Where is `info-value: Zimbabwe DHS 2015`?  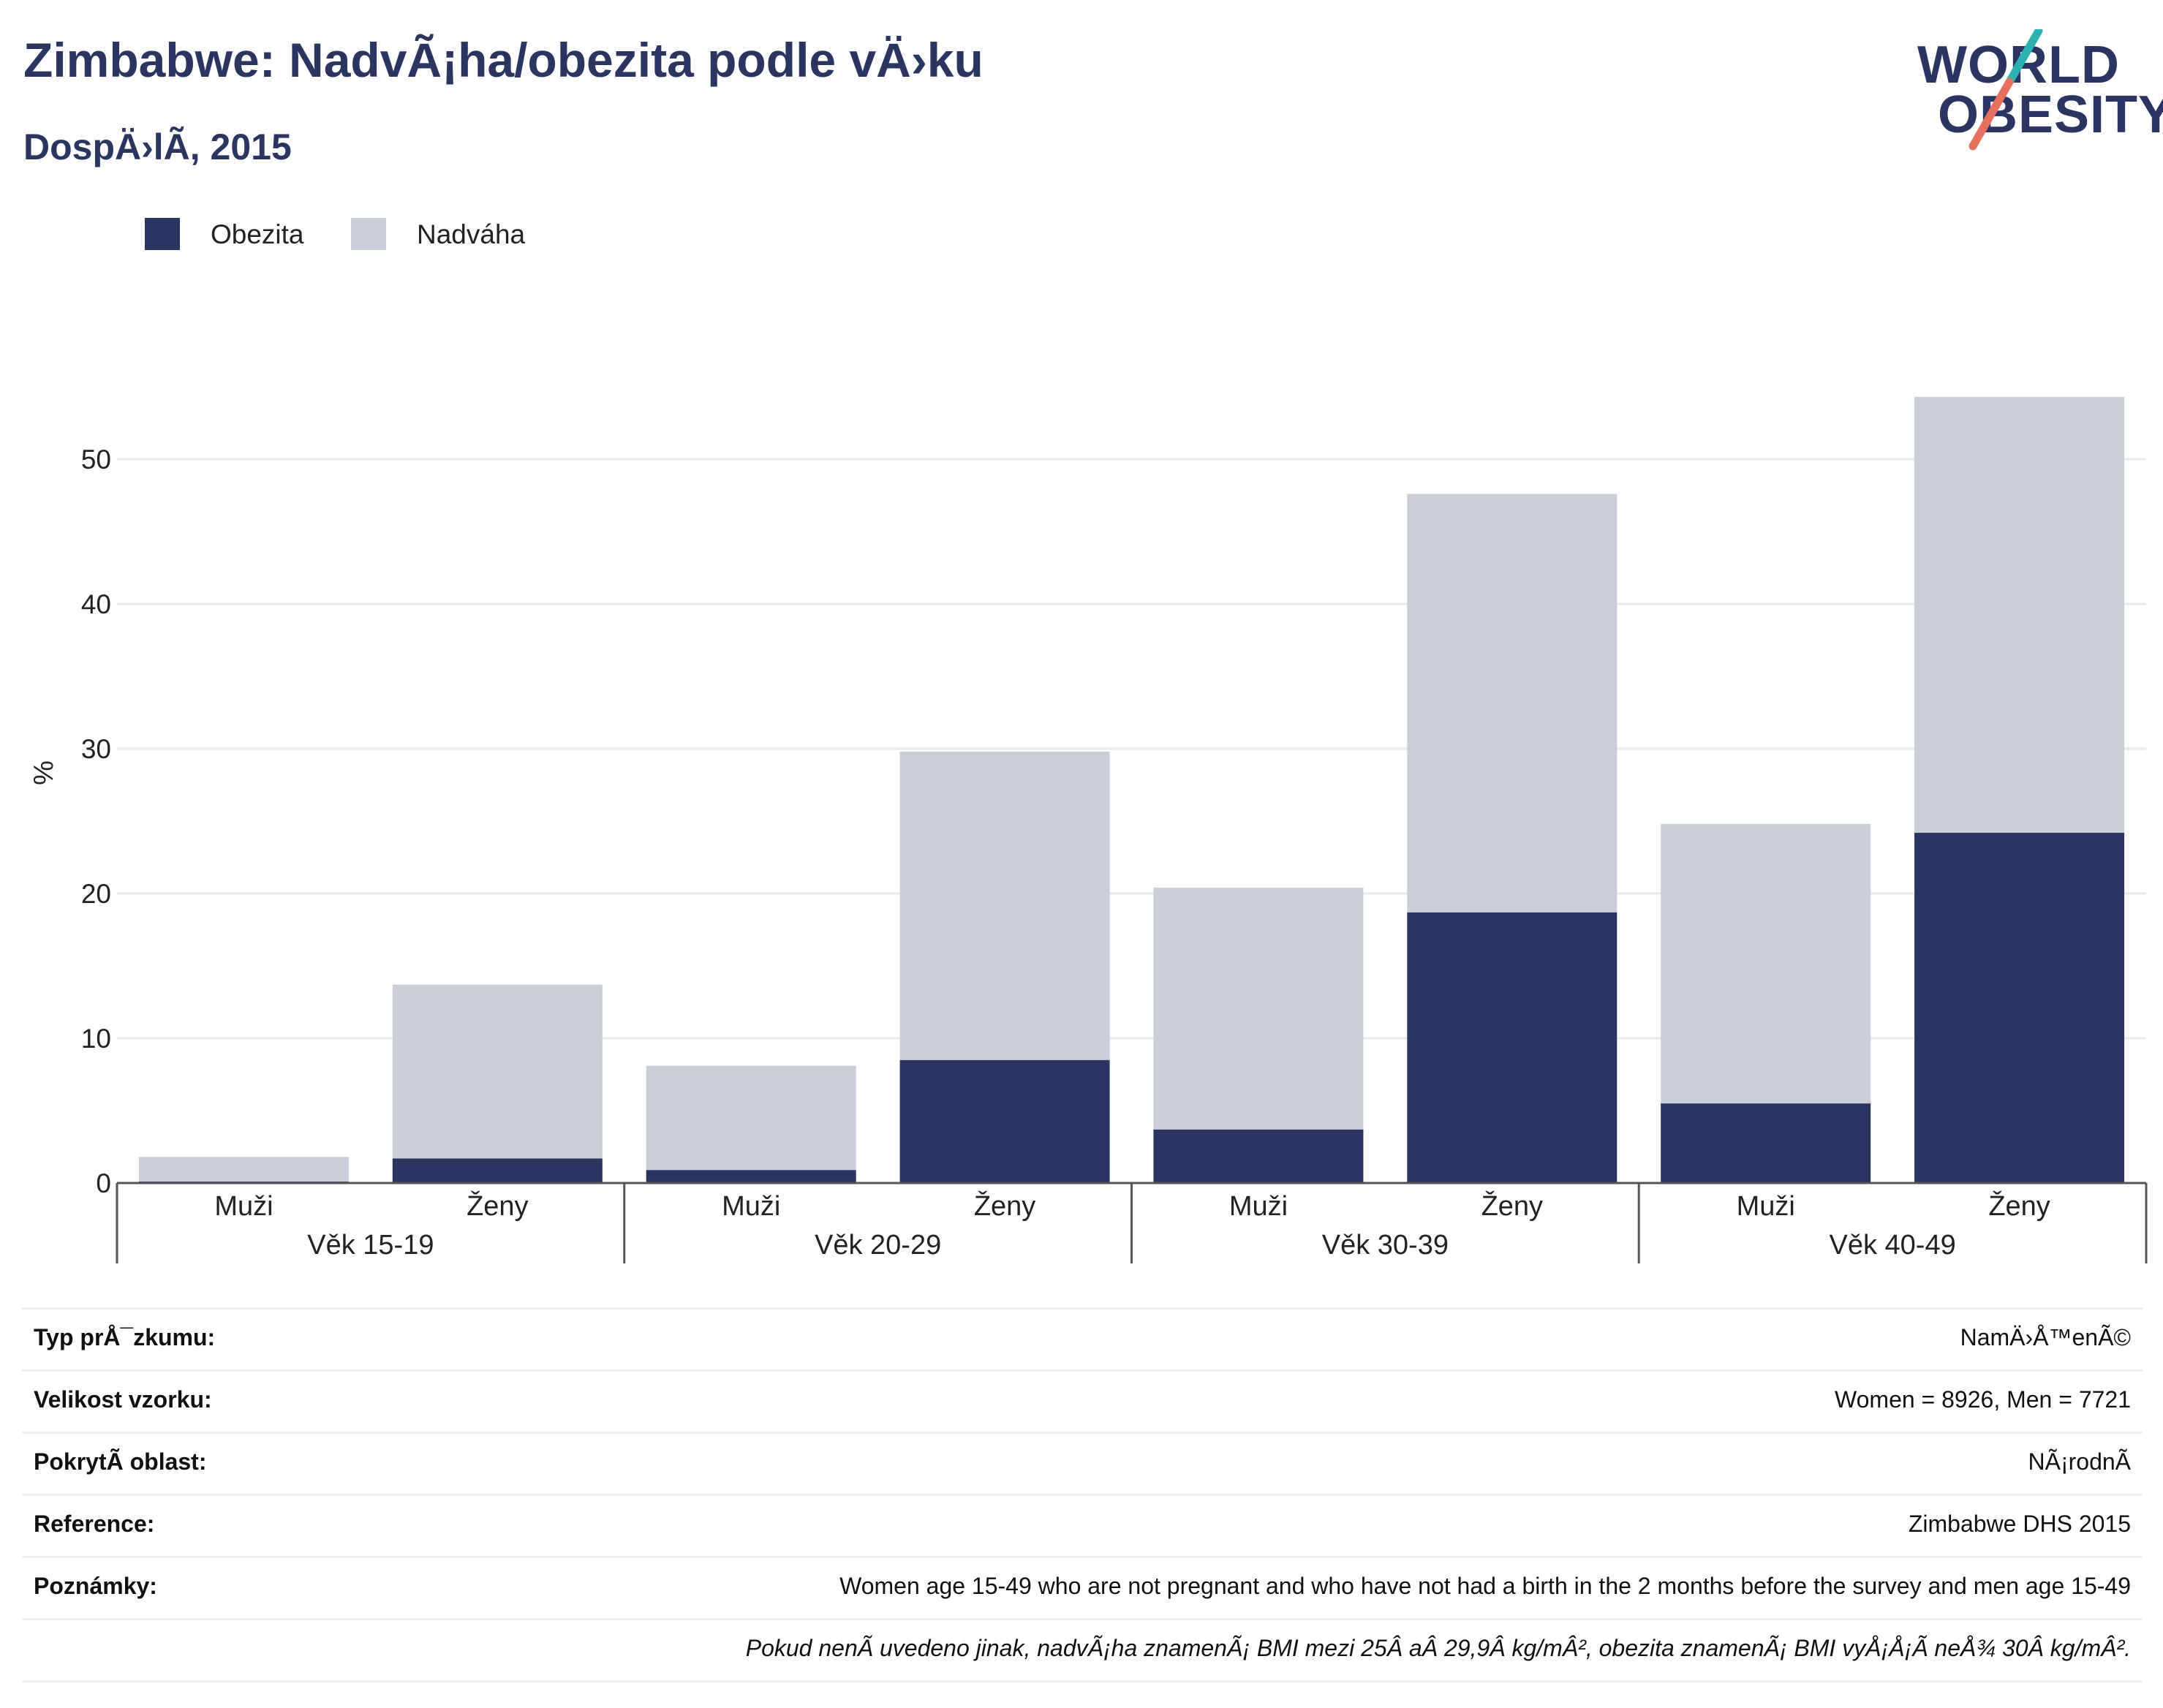 info-value: Zimbabwe DHS 2015 is located at coordinates (2019, 1524).